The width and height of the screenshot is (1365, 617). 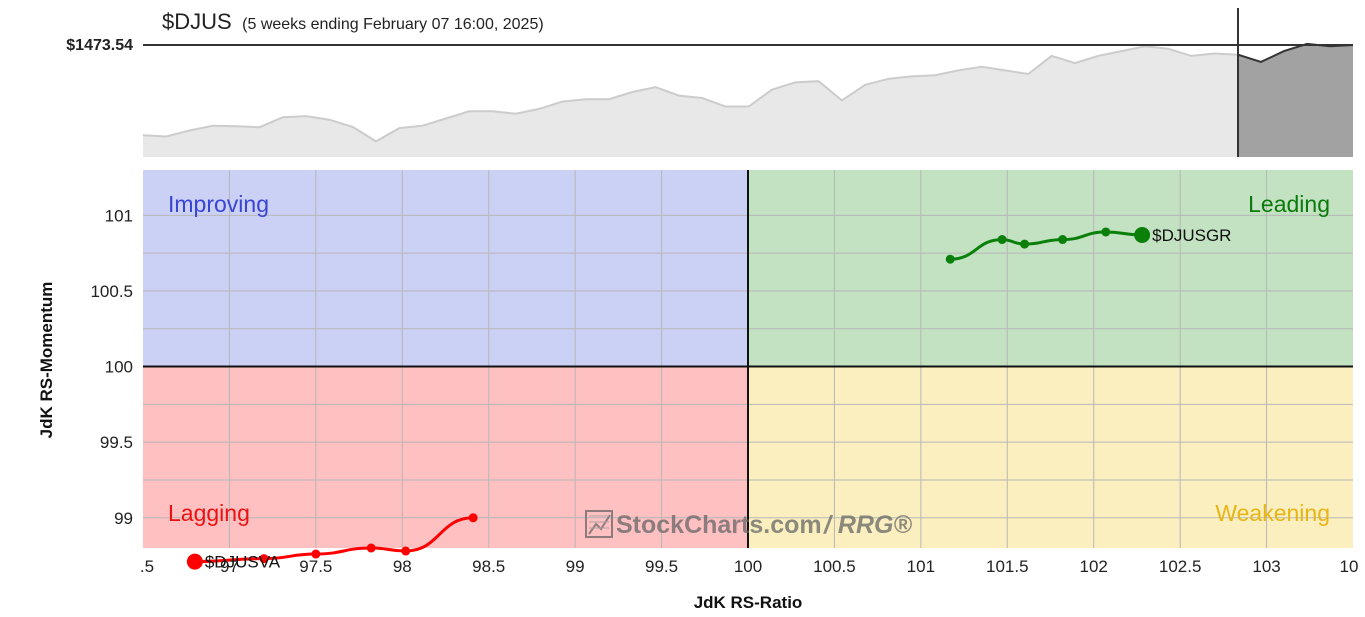 I want to click on x-tick-label: 100, so click(x=748, y=566).